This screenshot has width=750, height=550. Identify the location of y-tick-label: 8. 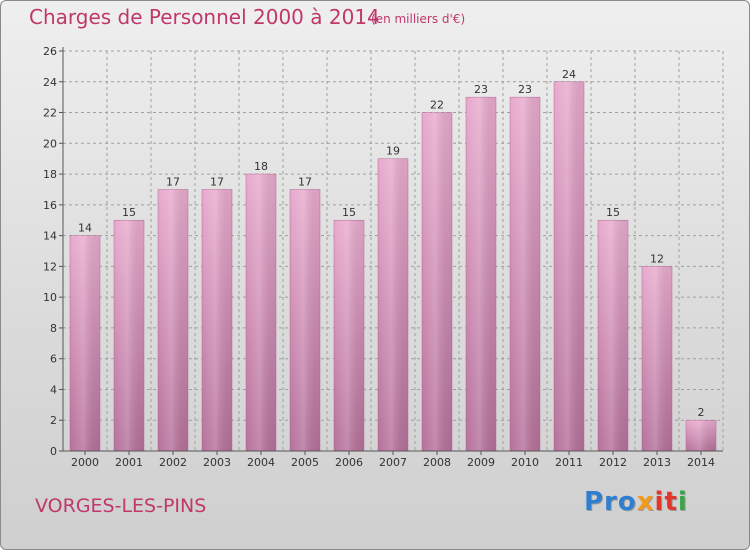
(53, 328).